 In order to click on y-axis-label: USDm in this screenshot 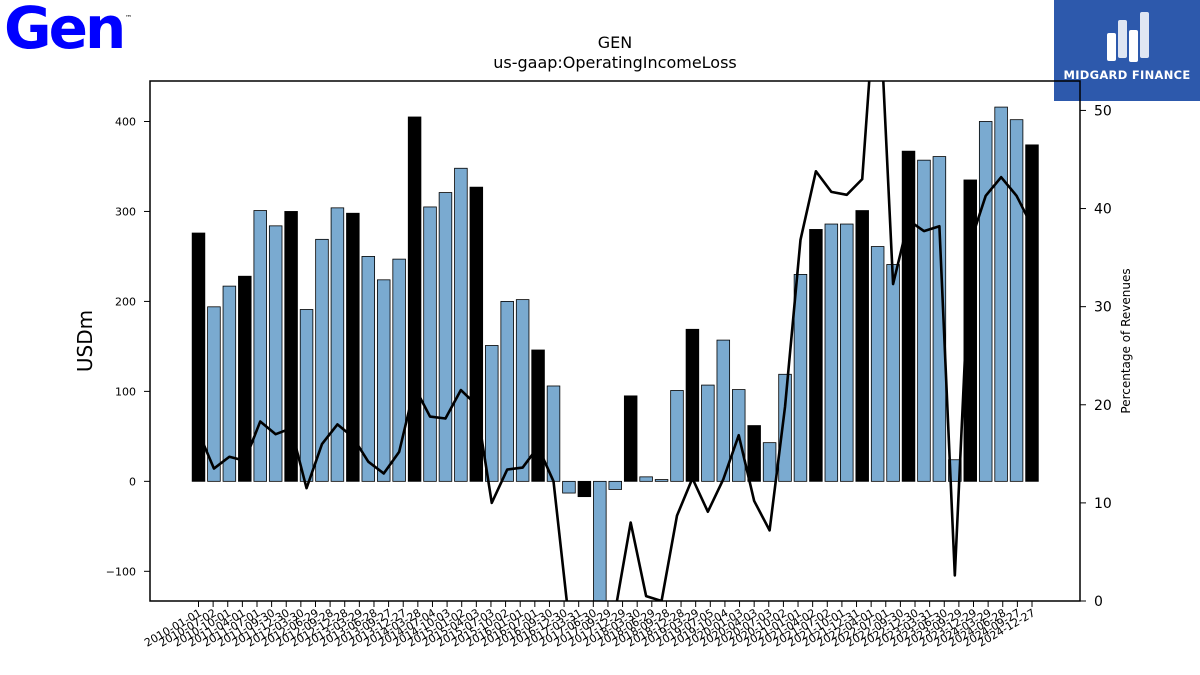, I will do `click(85, 341)`.